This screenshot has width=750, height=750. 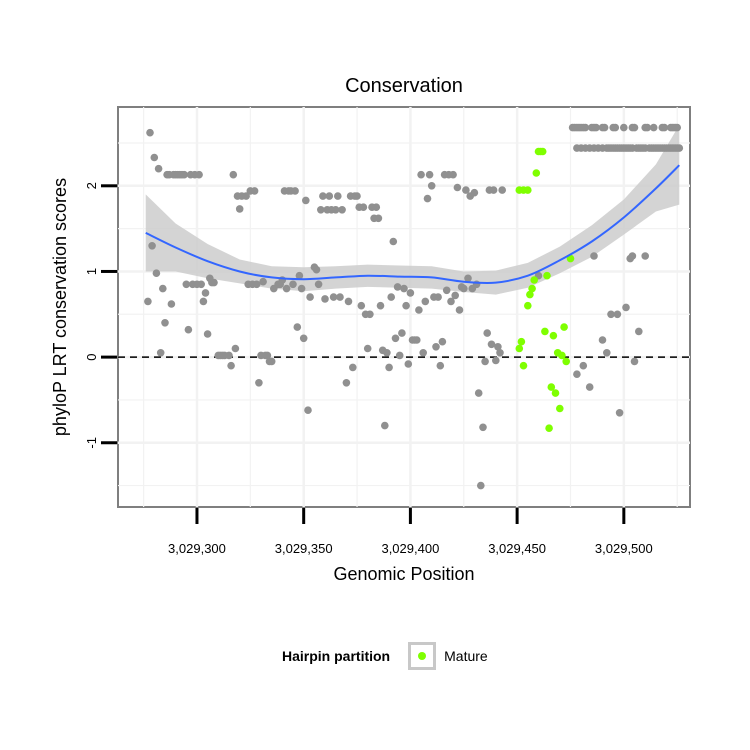 What do you see at coordinates (91, 271) in the screenshot?
I see `y-tick-label: 1` at bounding box center [91, 271].